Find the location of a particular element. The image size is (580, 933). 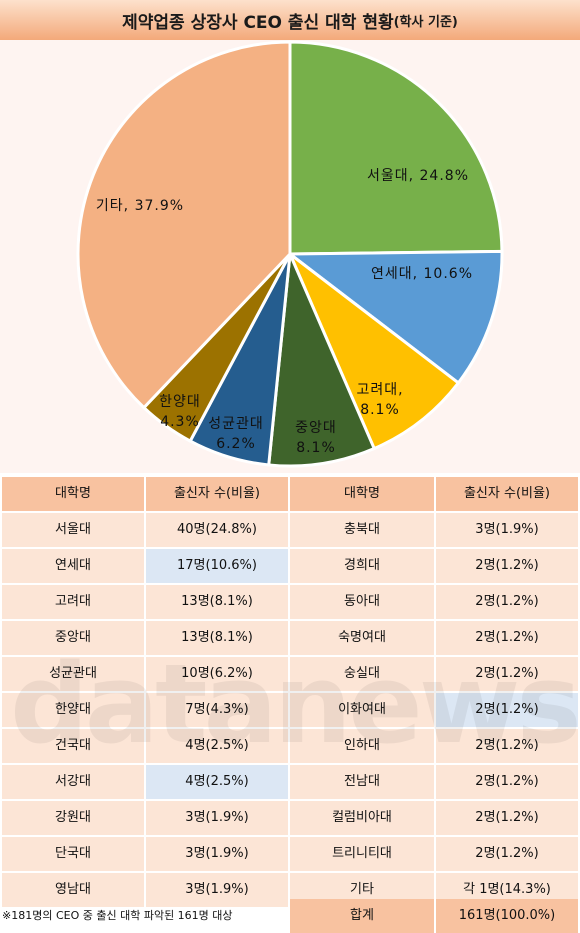

university-name: 경희대 is located at coordinates (362, 566).